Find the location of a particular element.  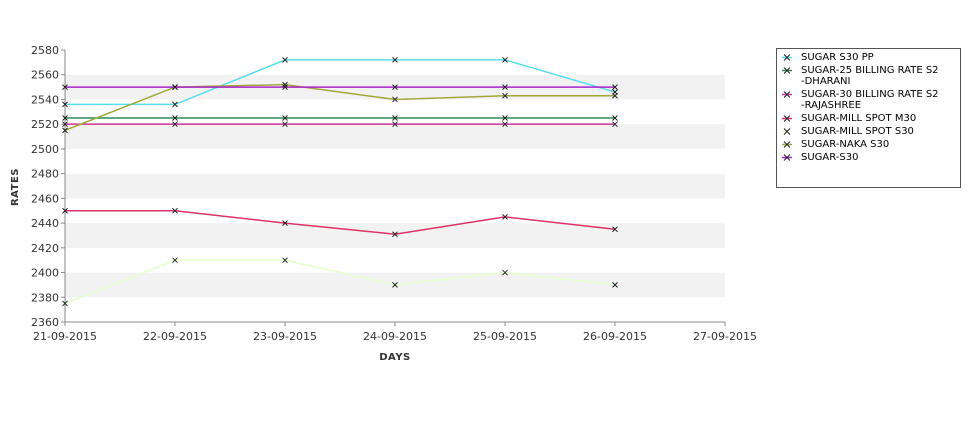

legend-label: SUGAR S30 PP is located at coordinates (837, 57).